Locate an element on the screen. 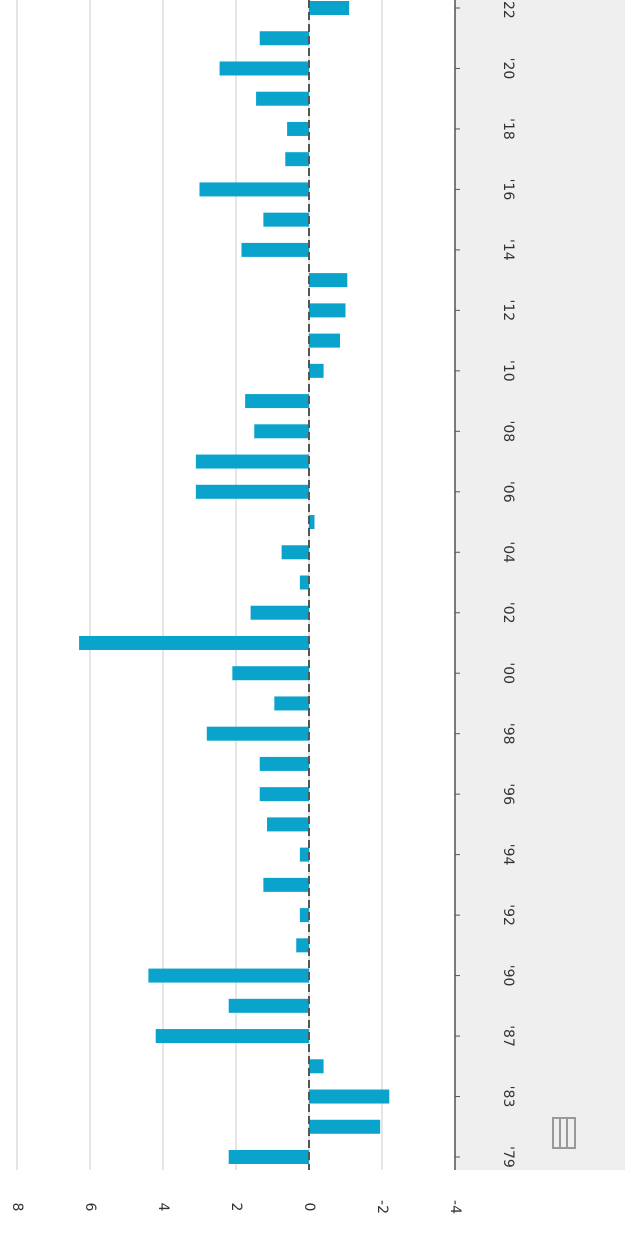  x-tick-label: '02 is located at coordinates (508, 613).